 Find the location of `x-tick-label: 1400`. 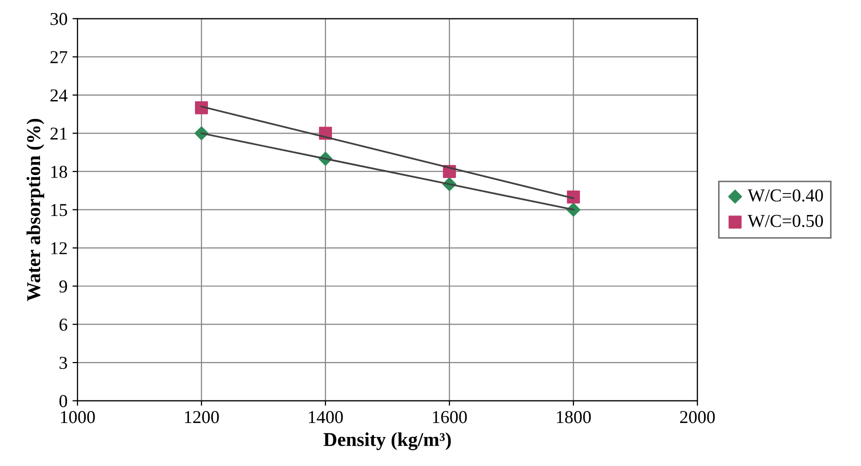

x-tick-label: 1400 is located at coordinates (325, 417).